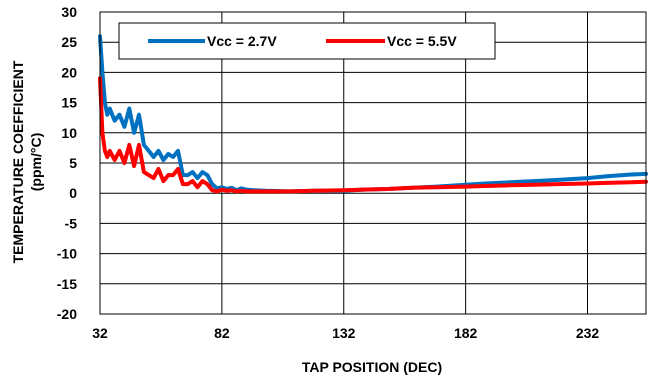 Image resolution: width=648 pixels, height=377 pixels. What do you see at coordinates (69, 133) in the screenshot?
I see `y-tick-label: 10` at bounding box center [69, 133].